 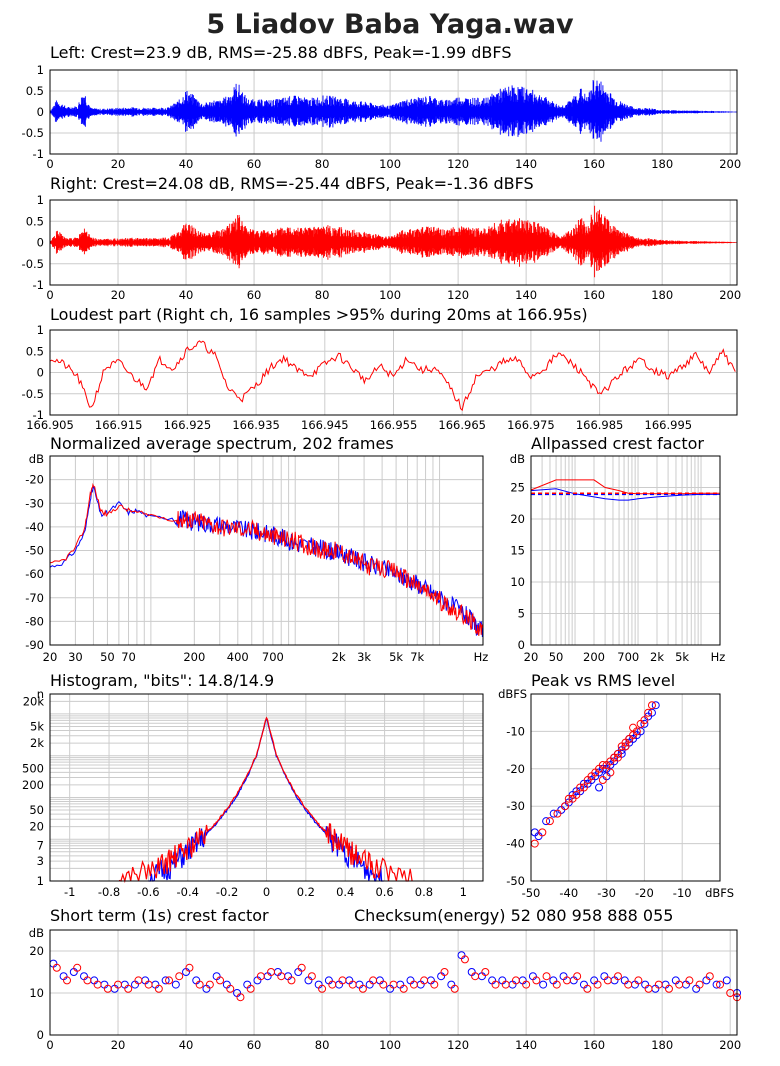 What do you see at coordinates (515, 769) in the screenshot?
I see `peak-vs-rms-ytick-label: -20` at bounding box center [515, 769].